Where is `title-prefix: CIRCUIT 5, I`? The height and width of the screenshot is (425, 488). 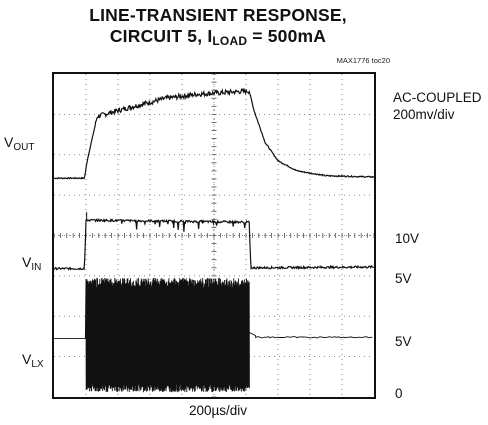 title-prefix: CIRCUIT 5, I is located at coordinates (161, 36).